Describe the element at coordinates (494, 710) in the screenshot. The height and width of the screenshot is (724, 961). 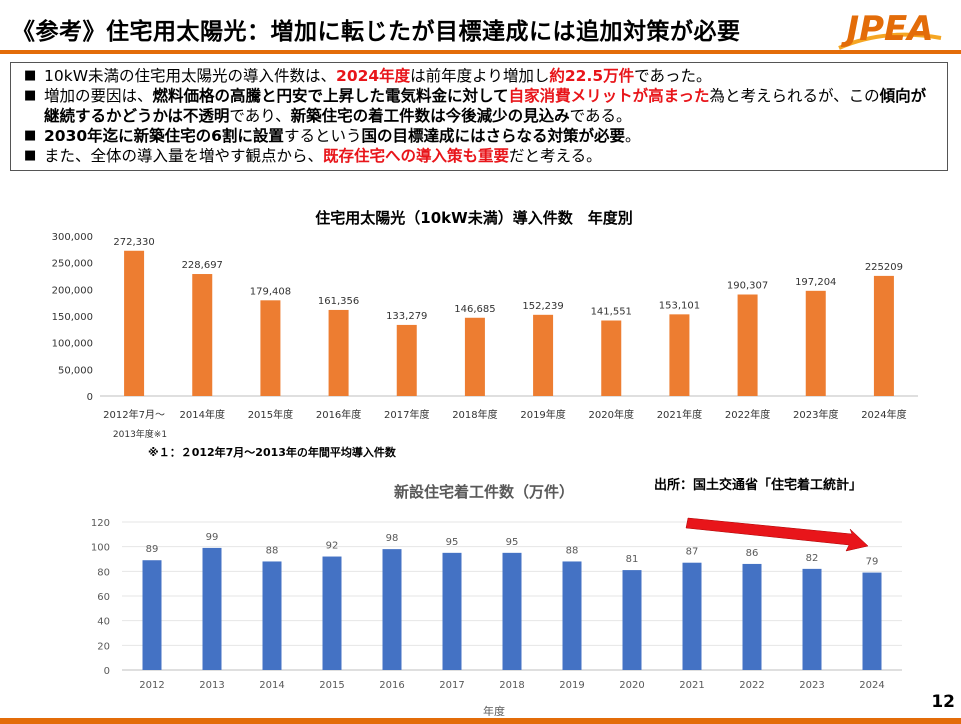
I see `x-axis-title: 年度` at that location.